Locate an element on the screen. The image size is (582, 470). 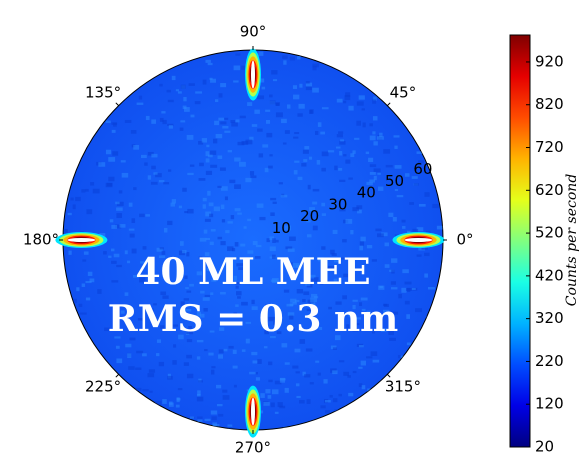
annotation: 40 ML MEE is located at coordinates (252, 272).